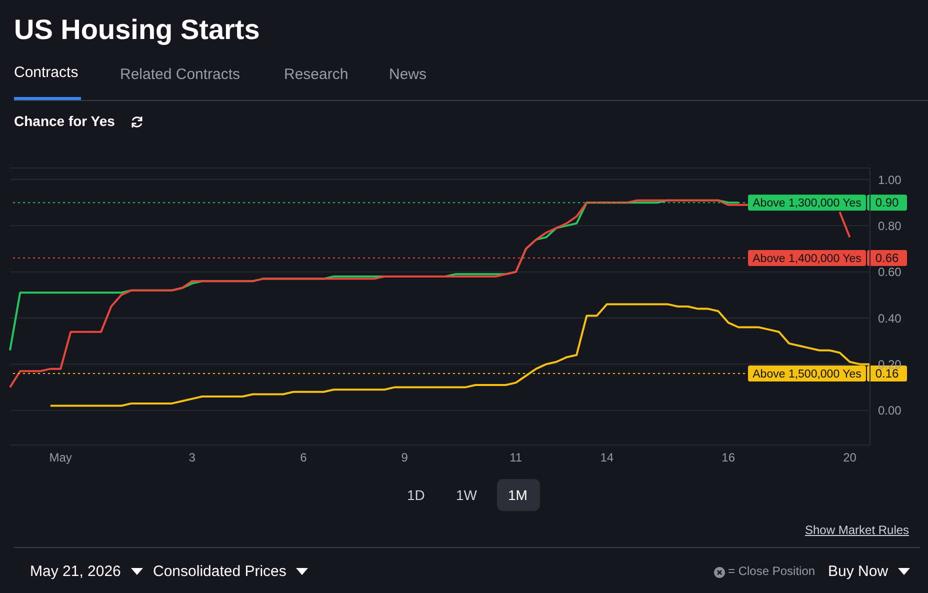  I want to click on text: 1M, so click(518, 495).